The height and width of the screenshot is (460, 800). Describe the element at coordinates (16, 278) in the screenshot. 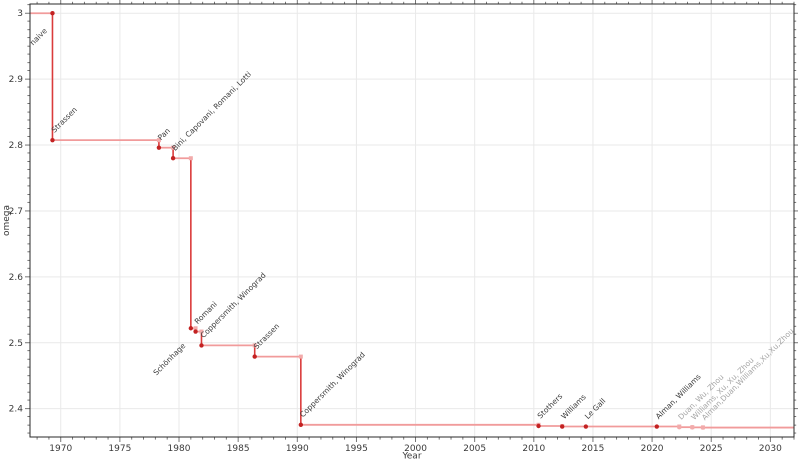

I see `y-tick-label: 2.6` at that location.